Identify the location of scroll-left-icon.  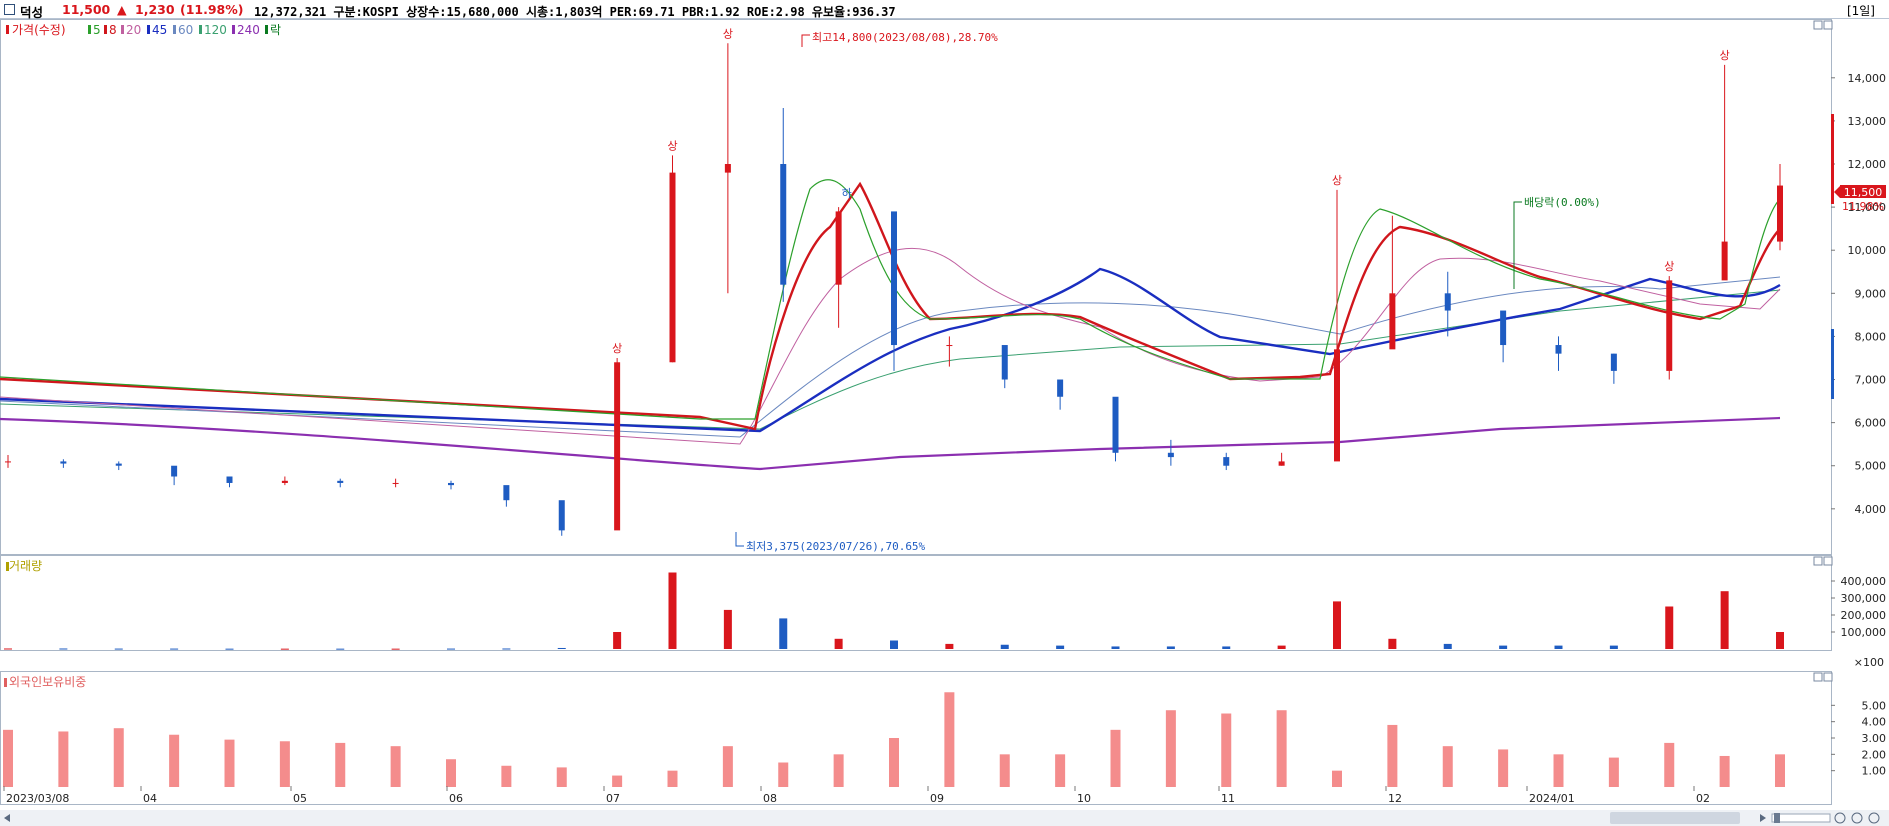
(7, 818).